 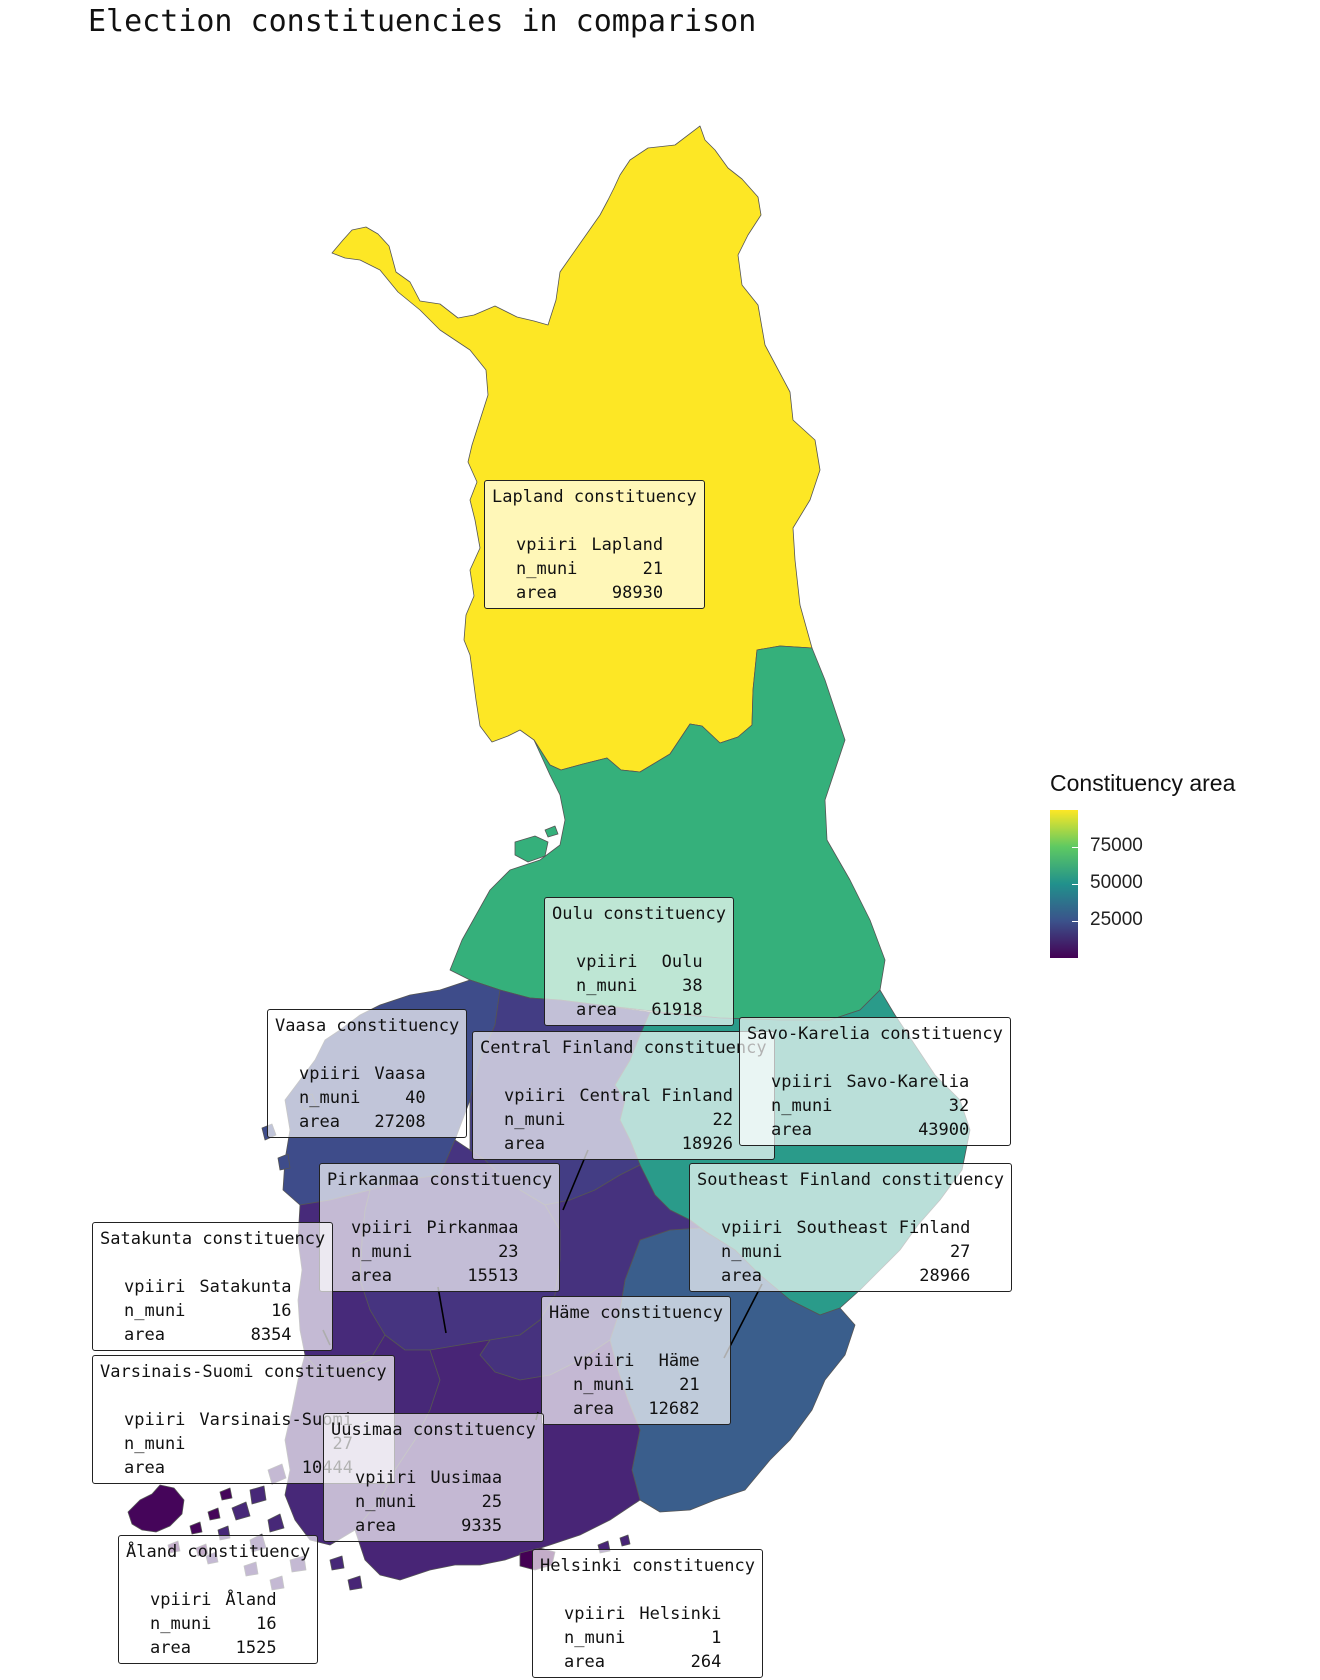 I want to click on label-title: Southeast Finland constituency, so click(x=851, y=1180).